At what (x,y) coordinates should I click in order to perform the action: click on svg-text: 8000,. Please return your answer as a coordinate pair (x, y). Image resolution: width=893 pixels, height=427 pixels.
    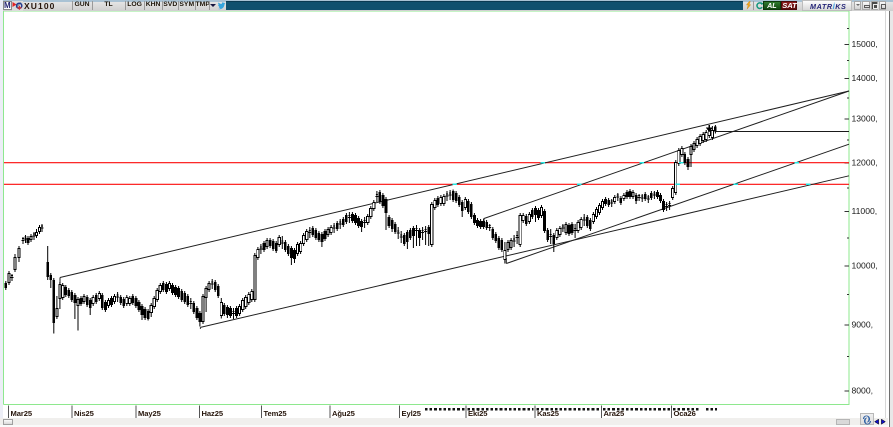
    Looking at the image, I should click on (863, 391).